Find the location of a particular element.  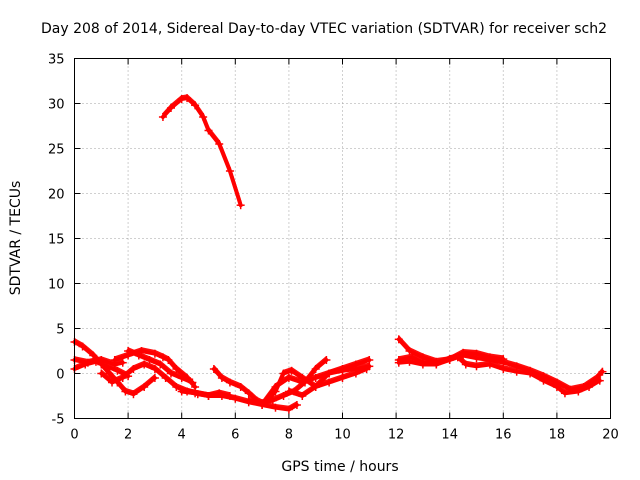

x-tick-label: 6 is located at coordinates (235, 435).